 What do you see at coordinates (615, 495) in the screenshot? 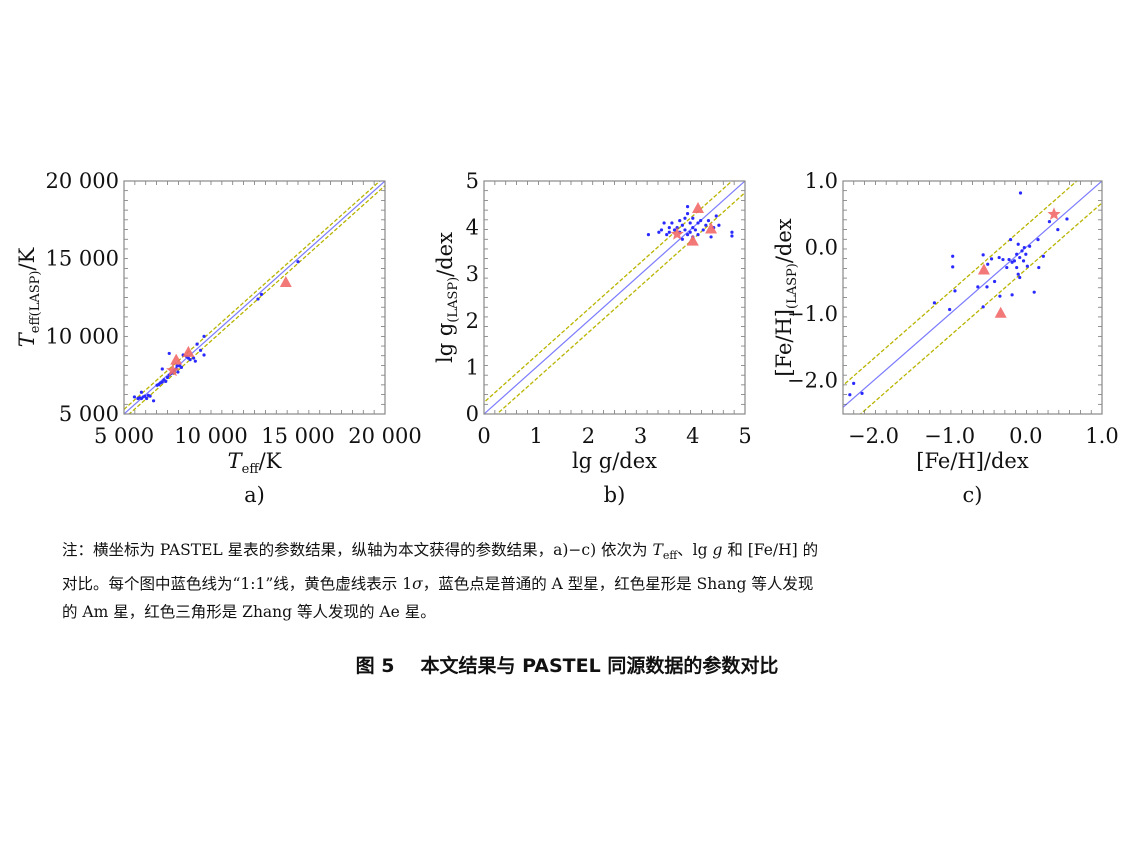
I see `panel-label: b)` at bounding box center [615, 495].